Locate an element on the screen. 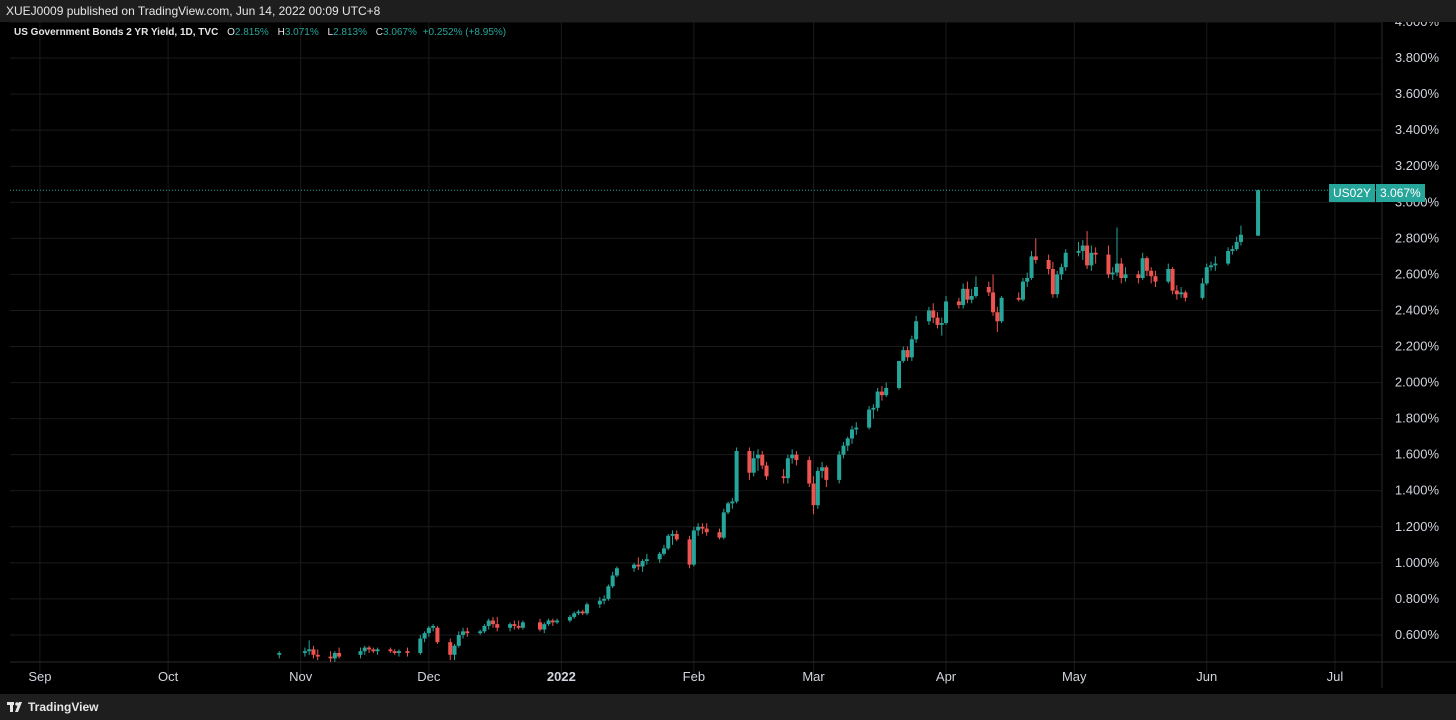 The width and height of the screenshot is (1456, 720). legend-low-label: L is located at coordinates (330, 32).